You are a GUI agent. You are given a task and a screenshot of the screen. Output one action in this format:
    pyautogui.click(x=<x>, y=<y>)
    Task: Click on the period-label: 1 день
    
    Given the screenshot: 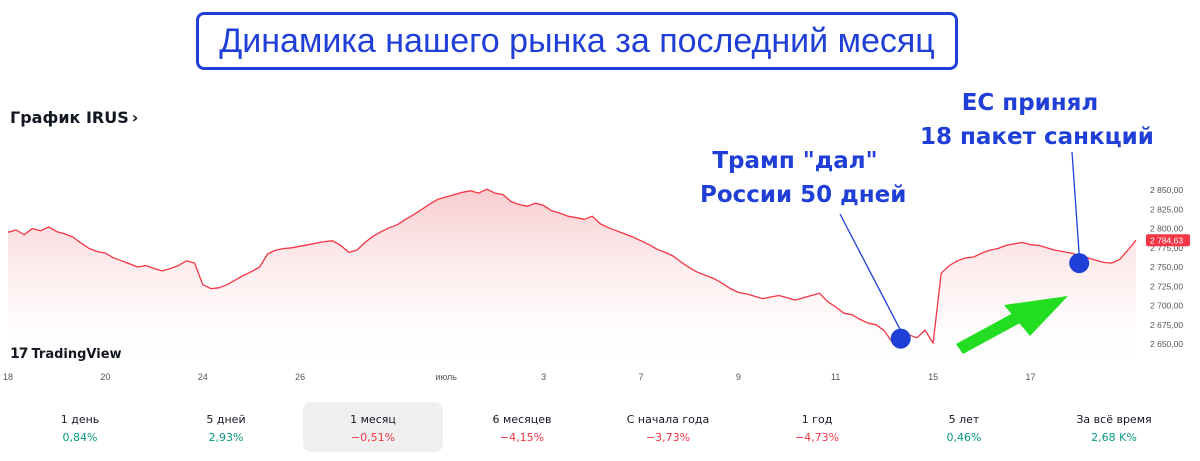 What is the action you would take?
    pyautogui.click(x=80, y=419)
    